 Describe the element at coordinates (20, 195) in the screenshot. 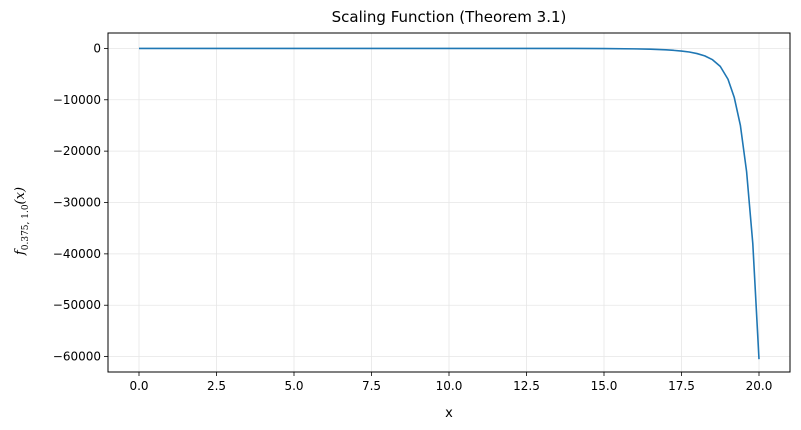

I see `y-axis-label-argument: (x)` at that location.